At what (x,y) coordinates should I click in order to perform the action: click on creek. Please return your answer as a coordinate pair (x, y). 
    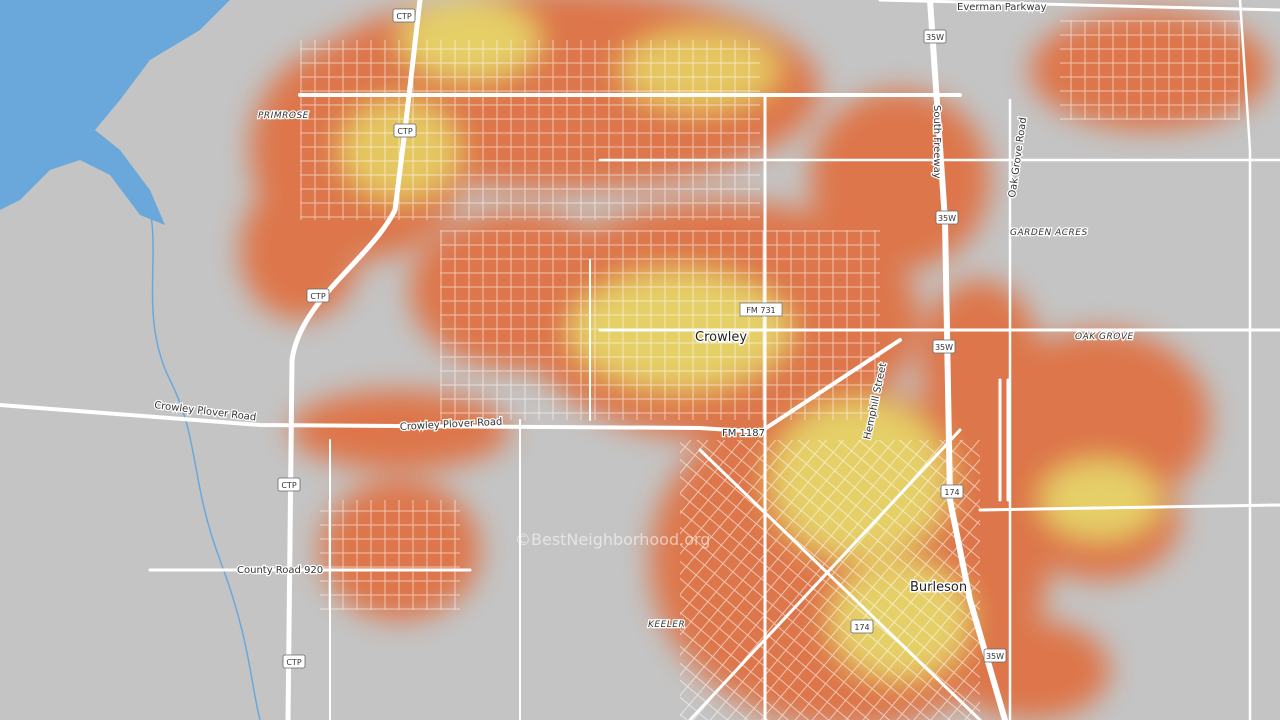
    Looking at the image, I should click on (205, 464).